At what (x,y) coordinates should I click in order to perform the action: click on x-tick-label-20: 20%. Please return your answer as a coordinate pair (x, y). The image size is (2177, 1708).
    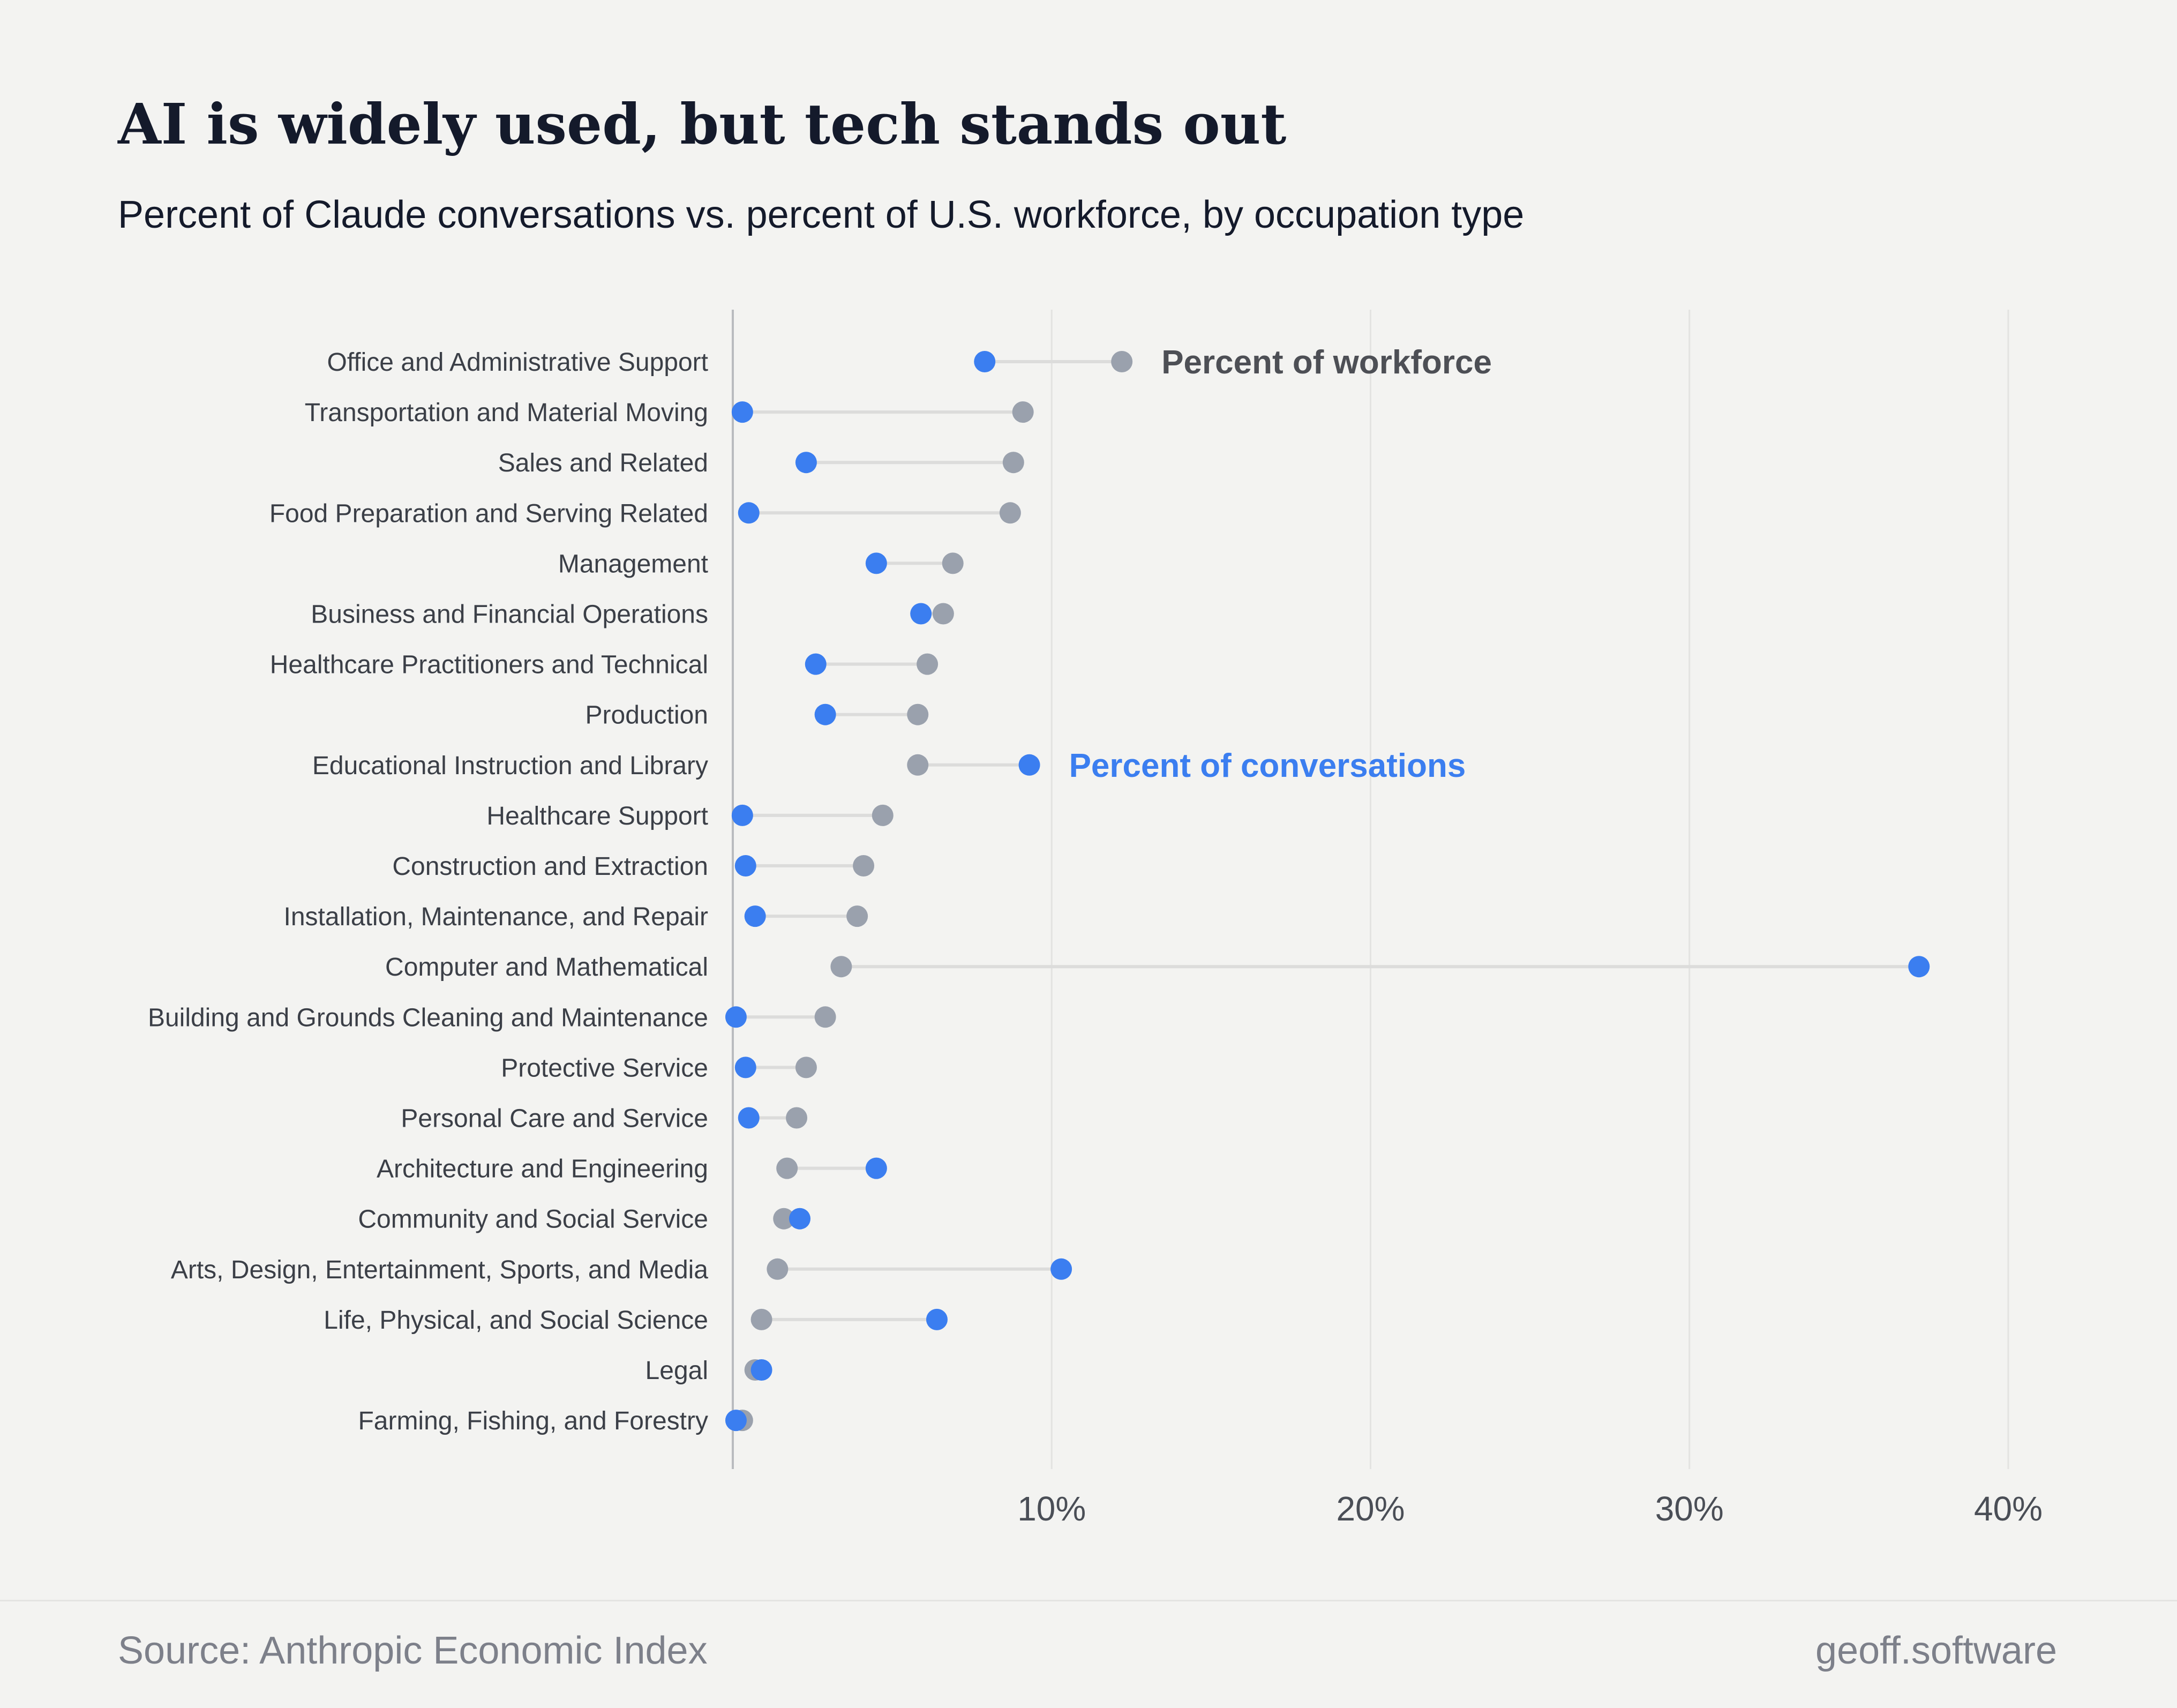
    Looking at the image, I should click on (1370, 1509).